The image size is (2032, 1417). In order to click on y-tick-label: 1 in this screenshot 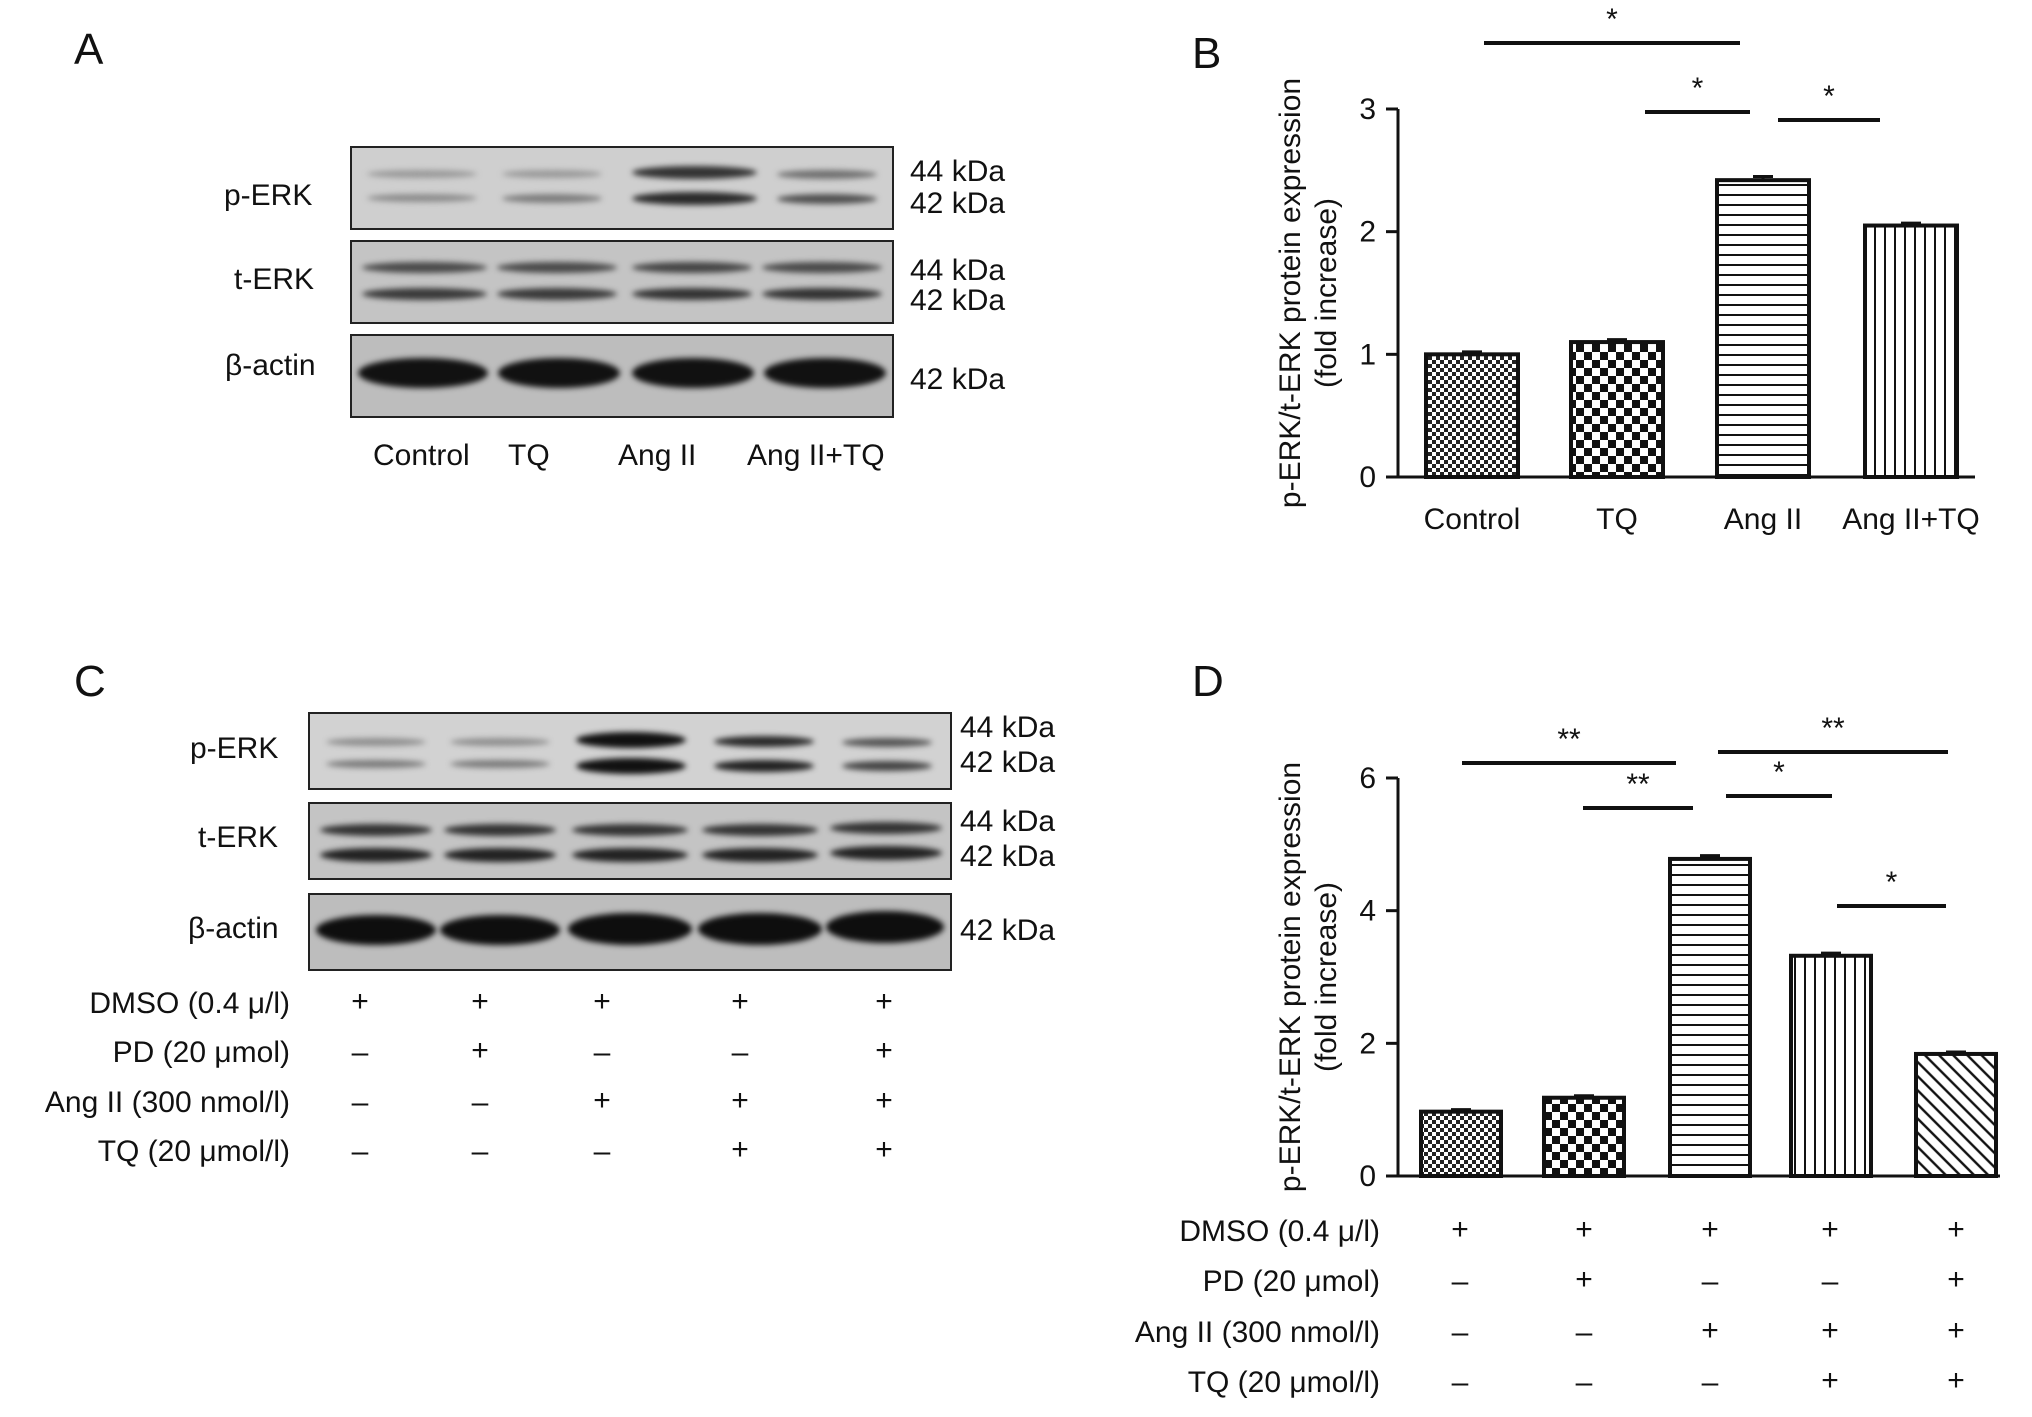, I will do `click(1367, 354)`.